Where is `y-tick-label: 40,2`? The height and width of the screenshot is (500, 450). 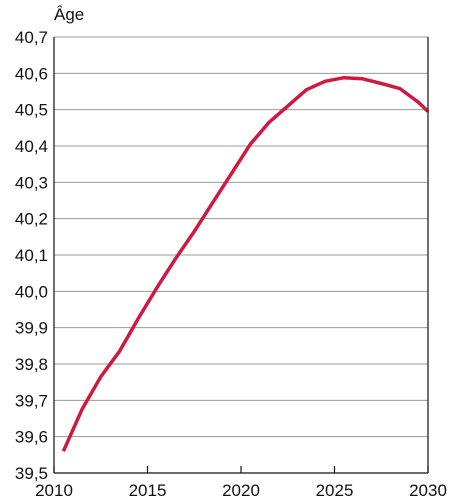
y-tick-label: 40,2 is located at coordinates (31, 219).